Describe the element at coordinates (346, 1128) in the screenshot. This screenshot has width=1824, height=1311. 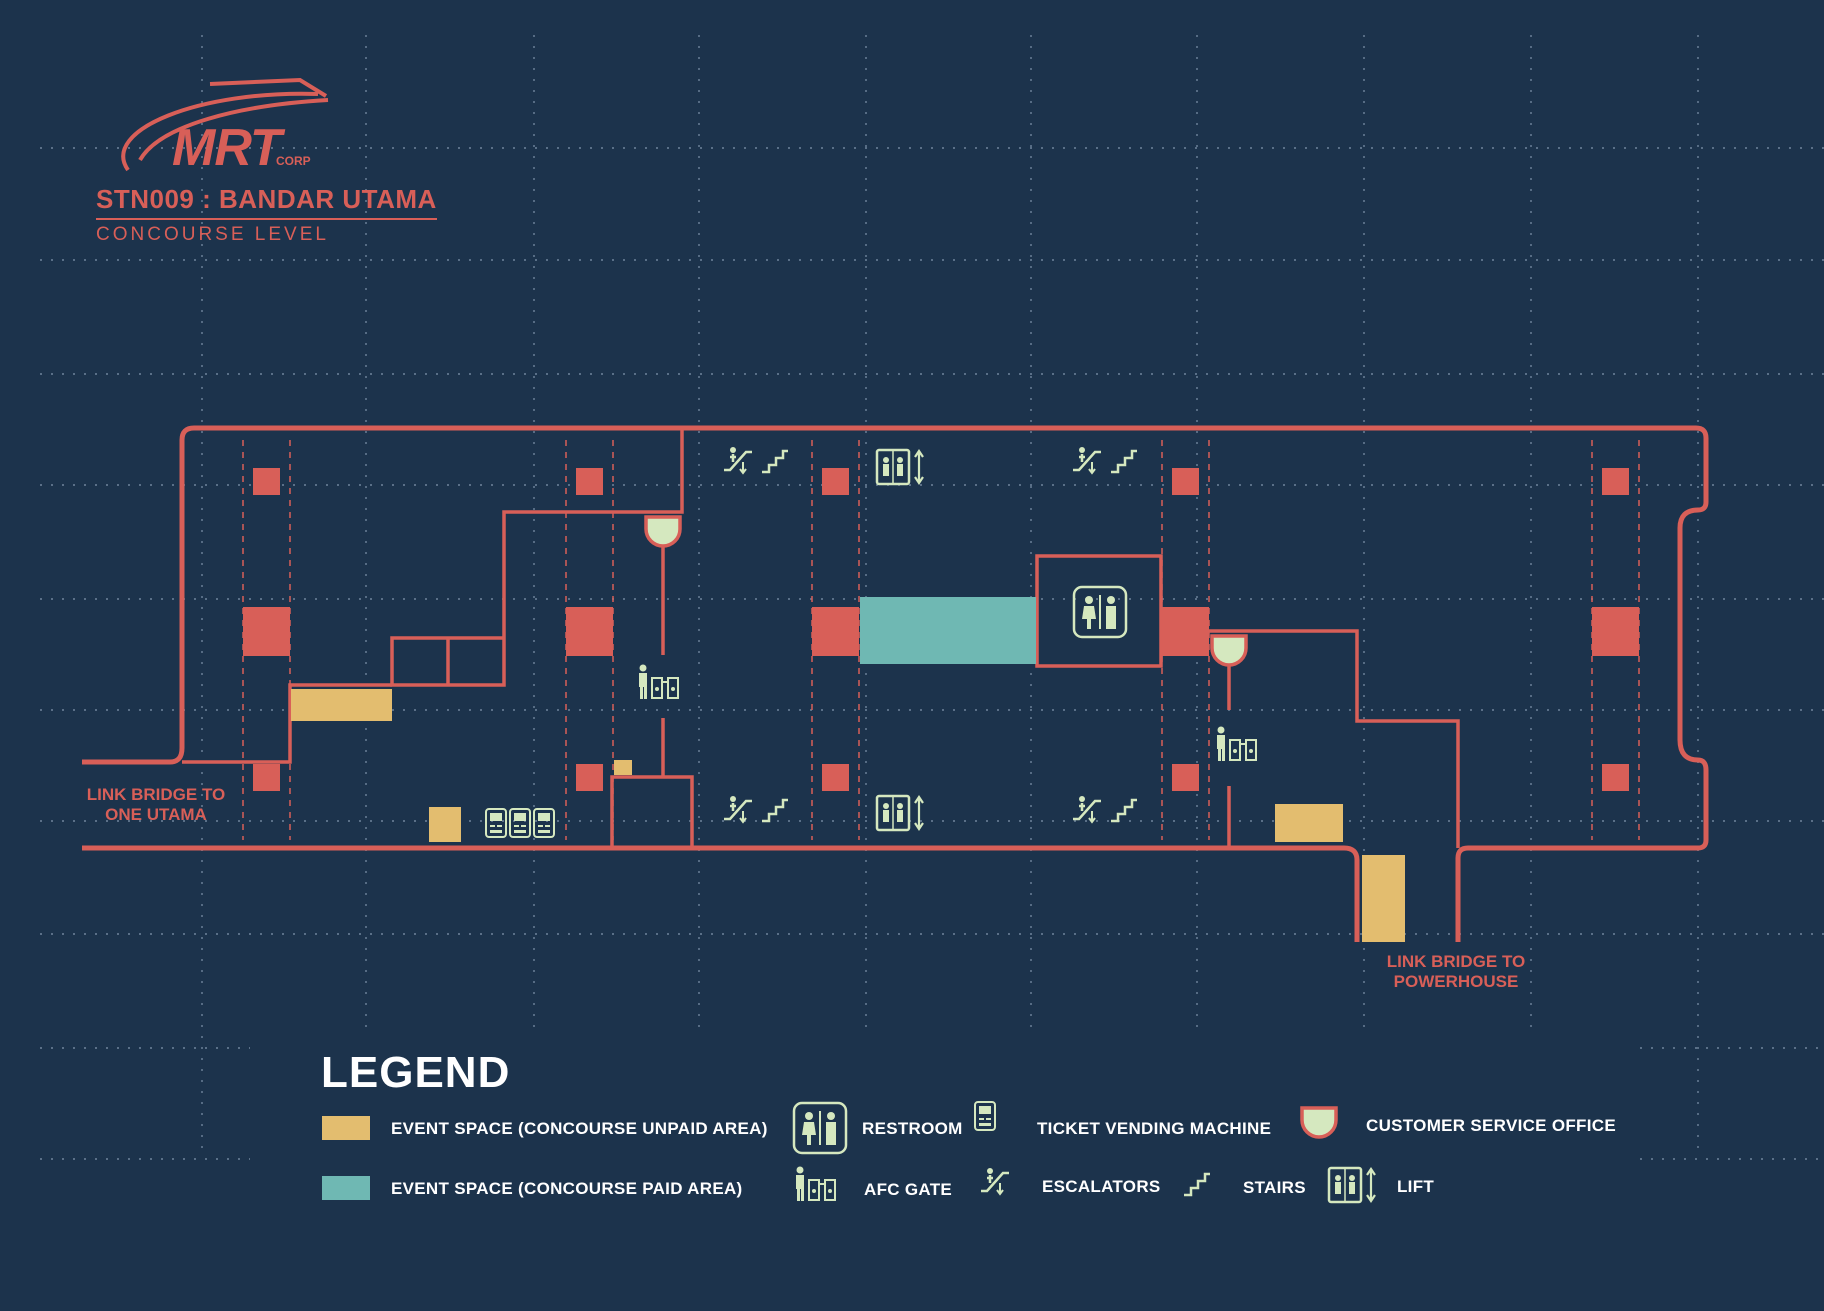
I see `legend-unpaid-swatch` at that location.